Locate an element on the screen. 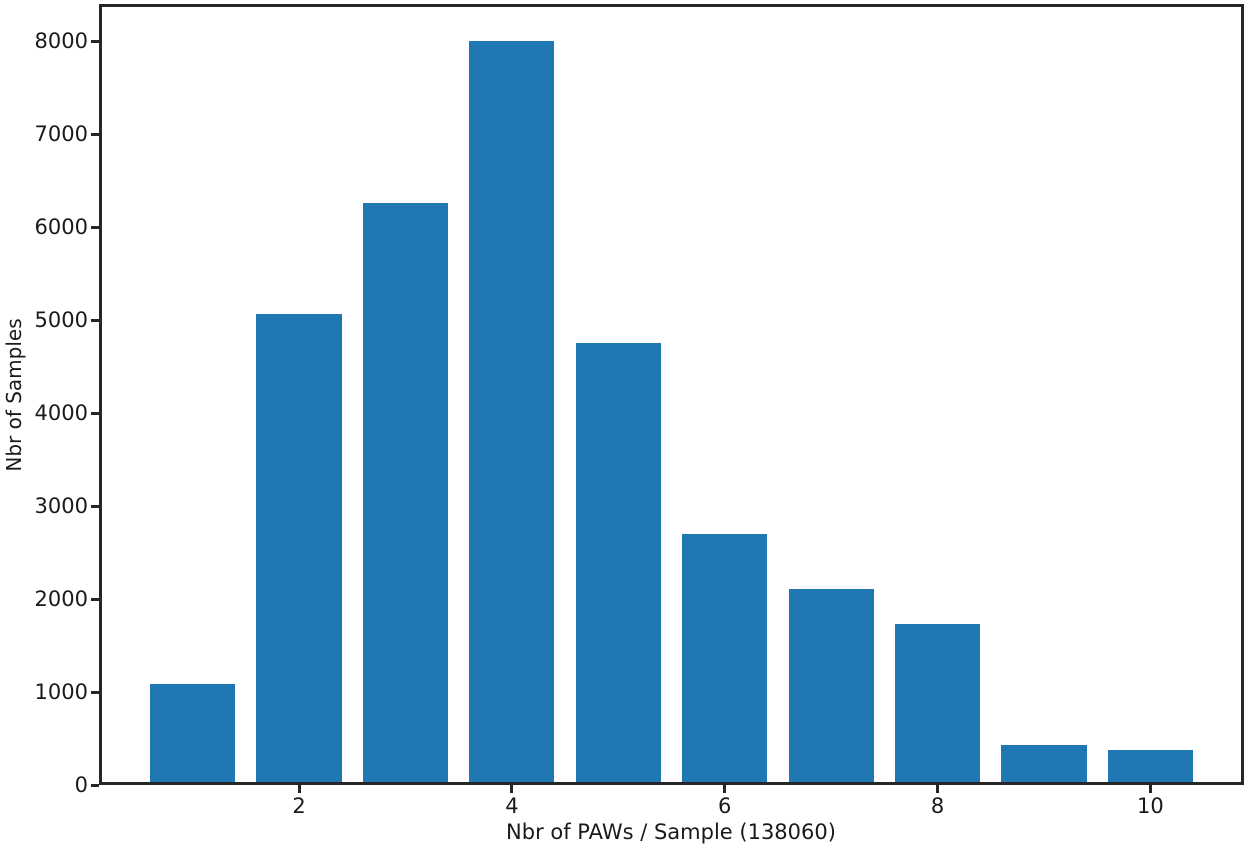  bar-x5 is located at coordinates (618, 562).